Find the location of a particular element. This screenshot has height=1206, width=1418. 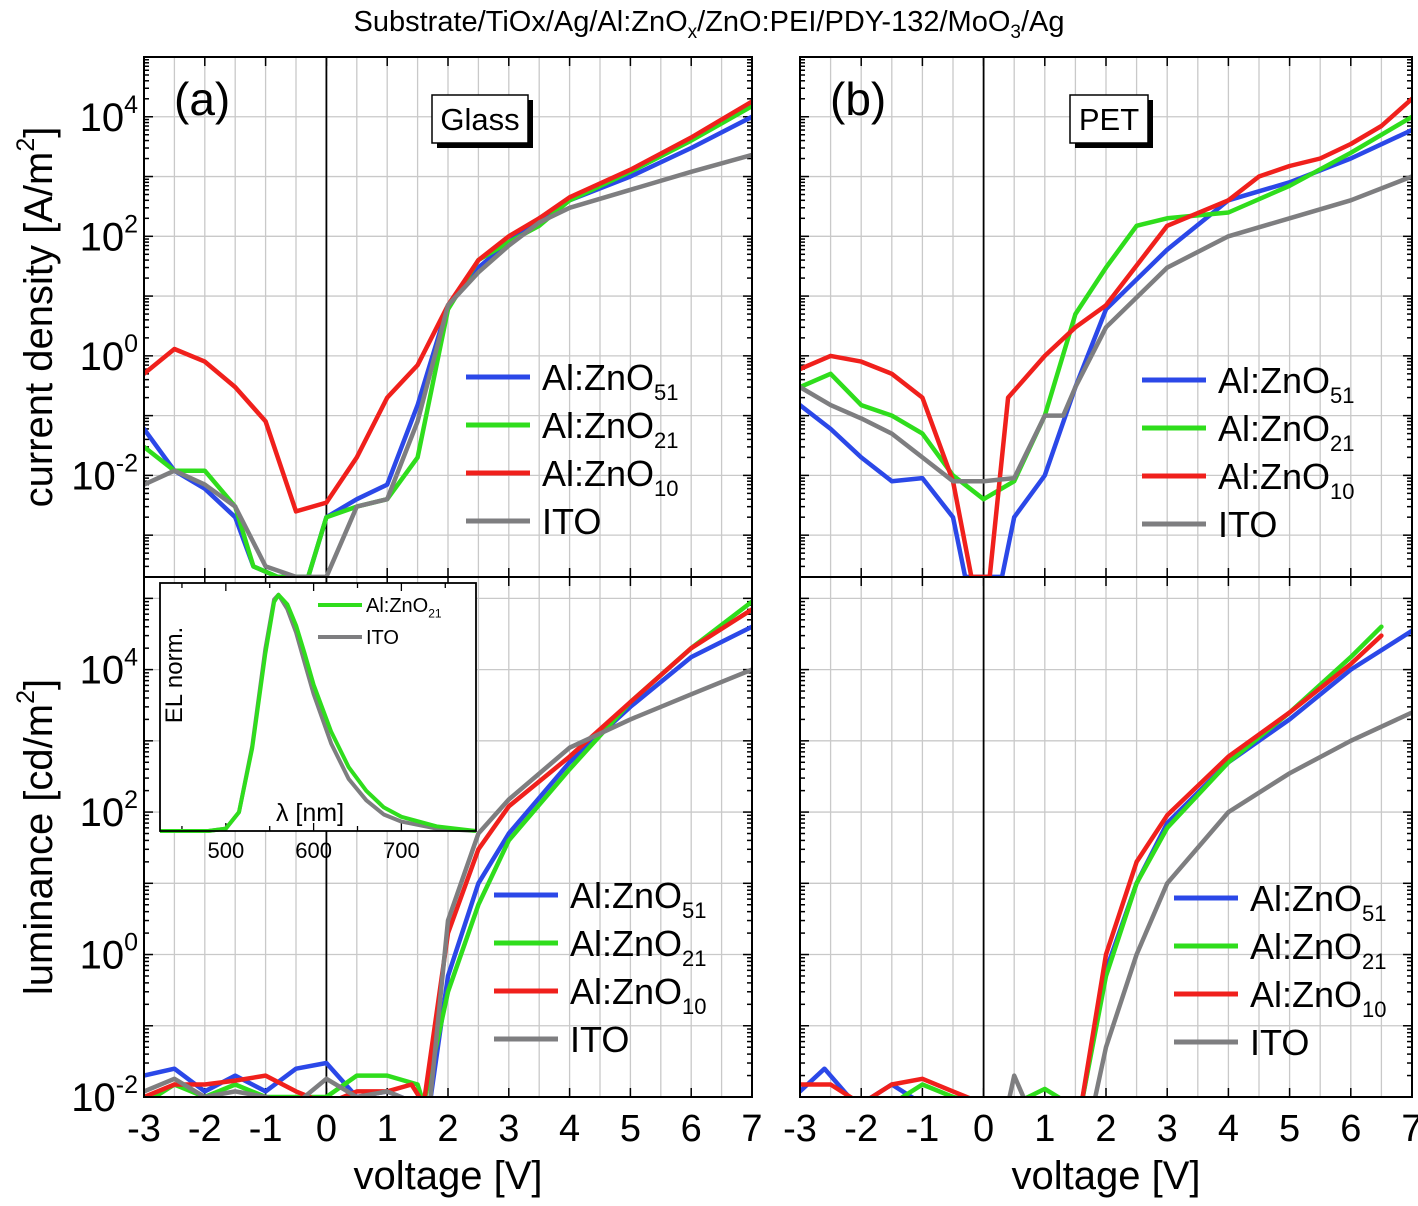

inset-y-axis-label: EL norm. is located at coordinates (174, 675).